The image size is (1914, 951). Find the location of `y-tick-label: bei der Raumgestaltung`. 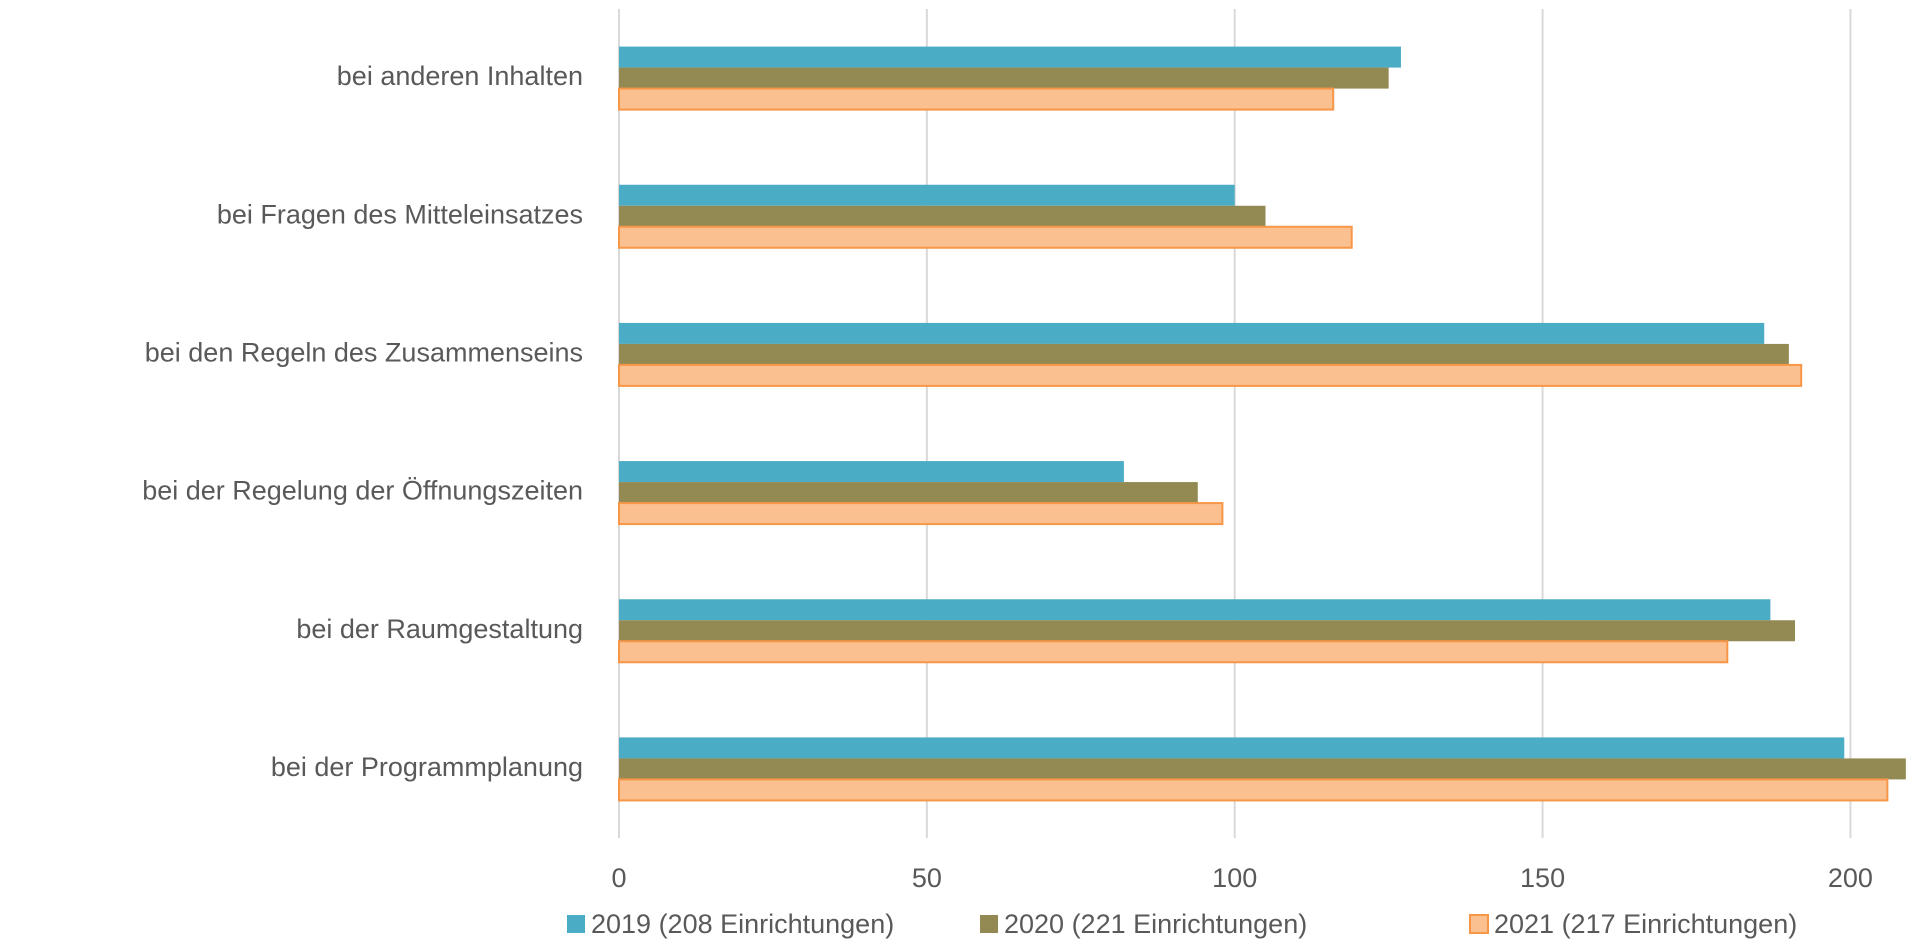

y-tick-label: bei der Raumgestaltung is located at coordinates (439, 629).